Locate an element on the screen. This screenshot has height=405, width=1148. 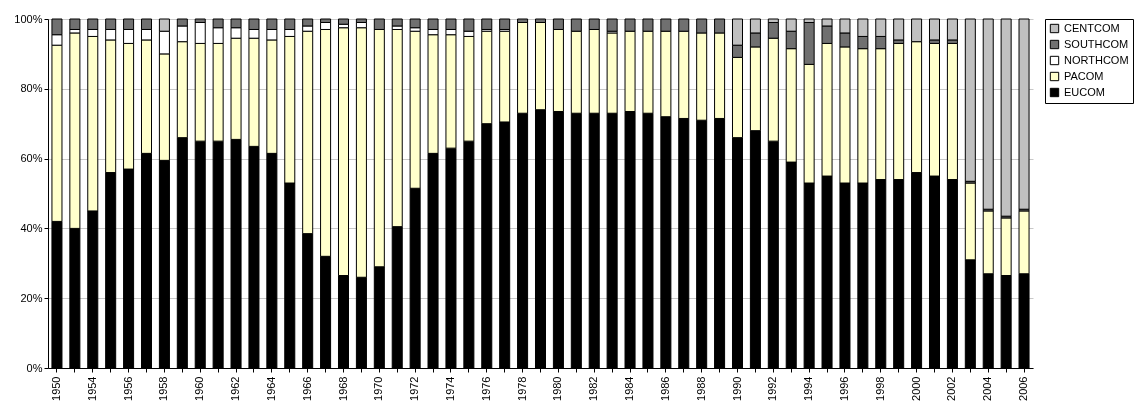
x-tick-label: 2006 is located at coordinates (1023, 388).